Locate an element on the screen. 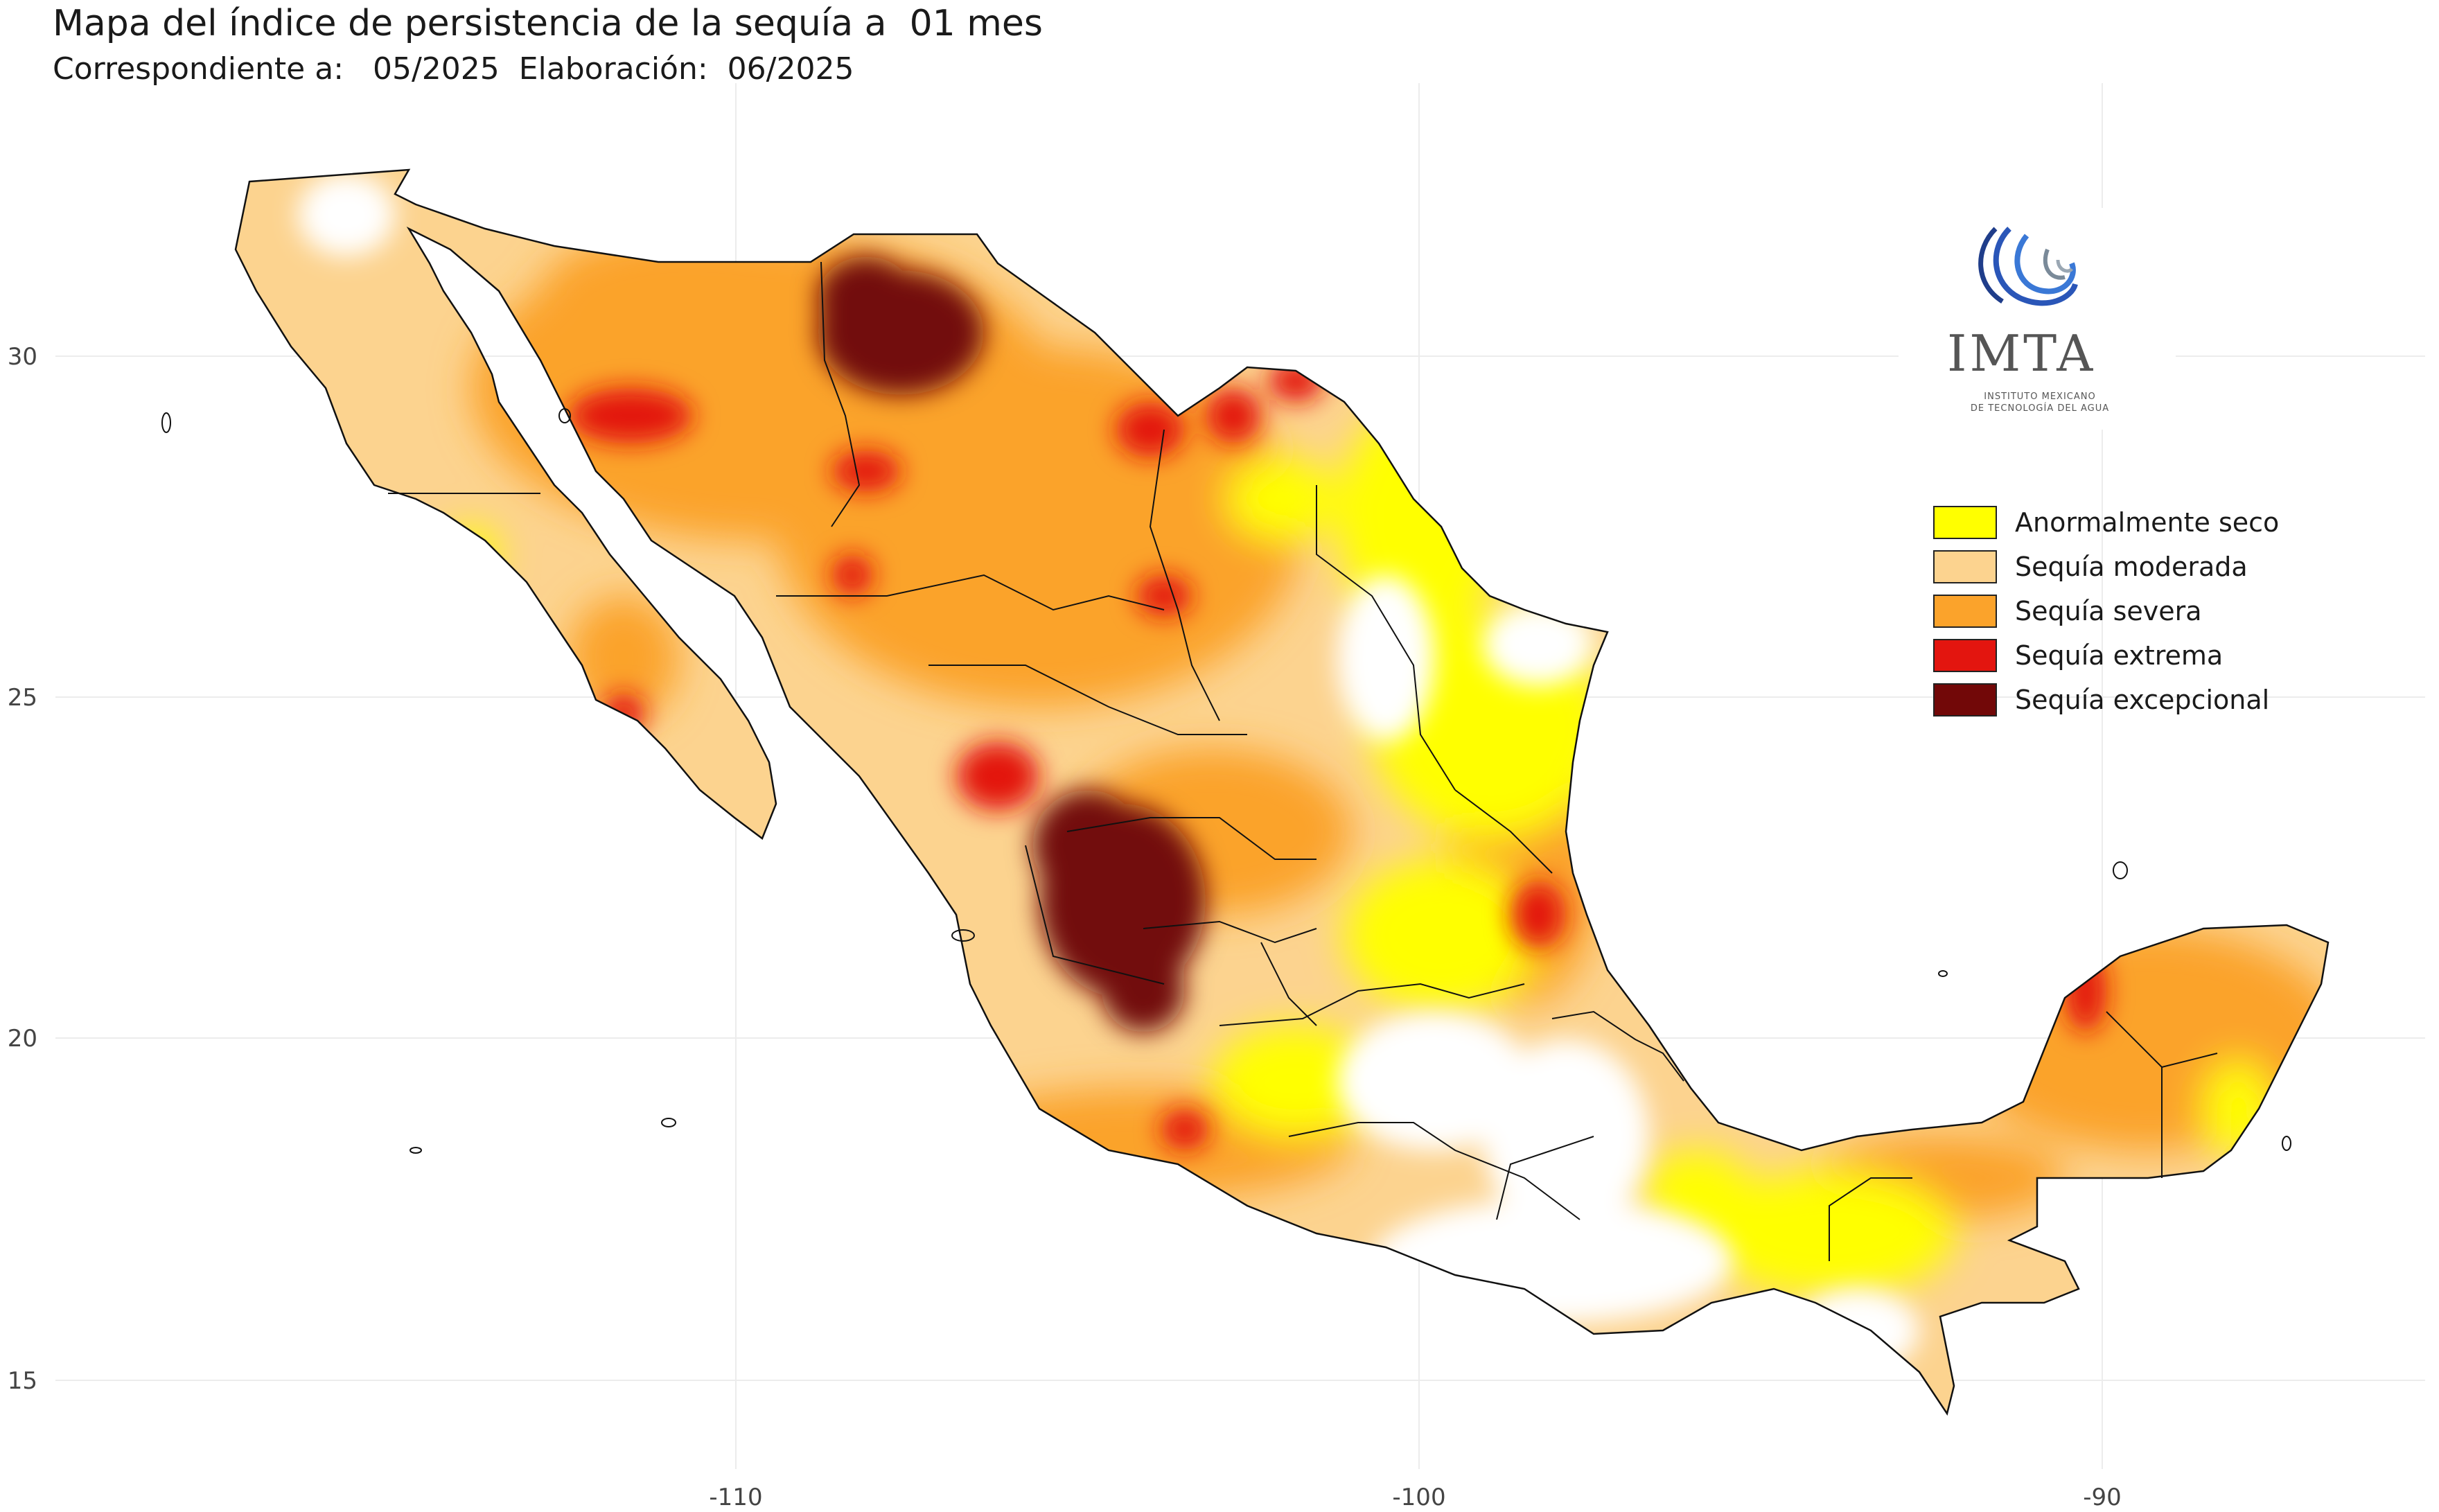 The image size is (2439, 1512). legend-item: Sequía moderada is located at coordinates (2127, 568).